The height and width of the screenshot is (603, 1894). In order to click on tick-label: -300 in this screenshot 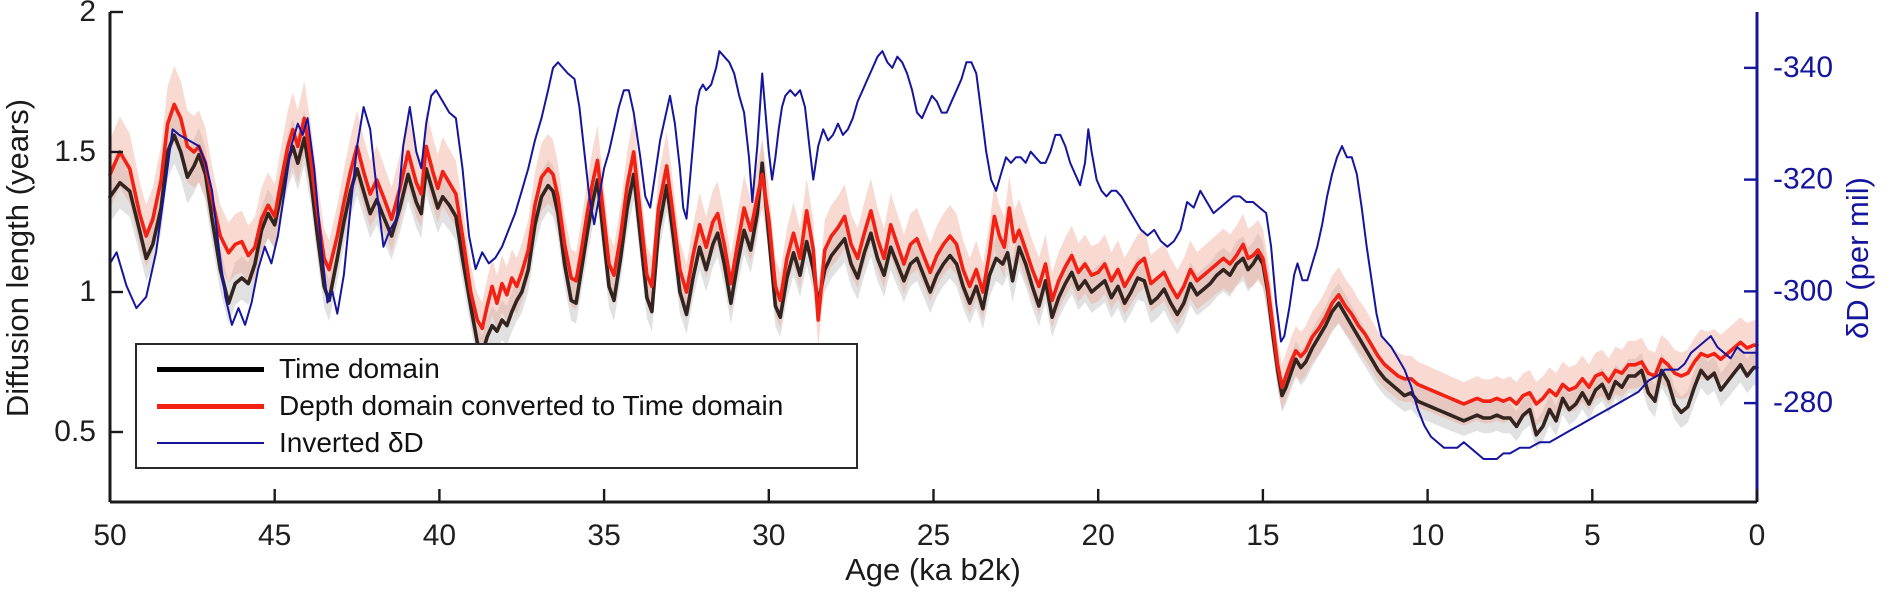, I will do `click(1803, 290)`.